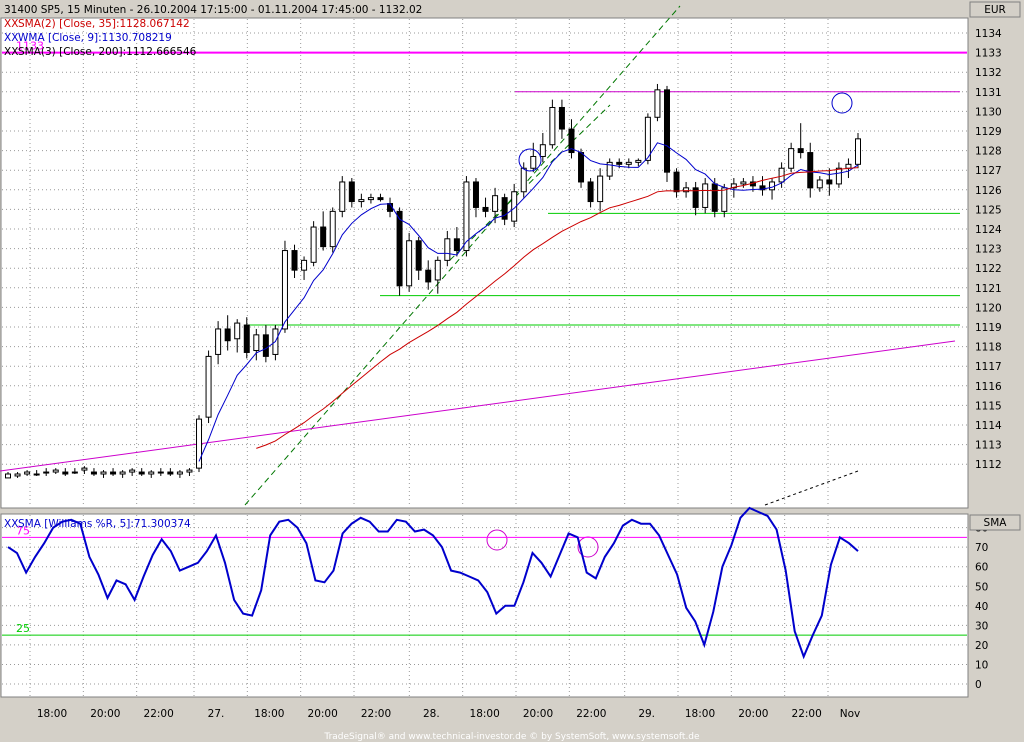  I want to click on legend-sma200-prefix: XX, so click(11, 52).